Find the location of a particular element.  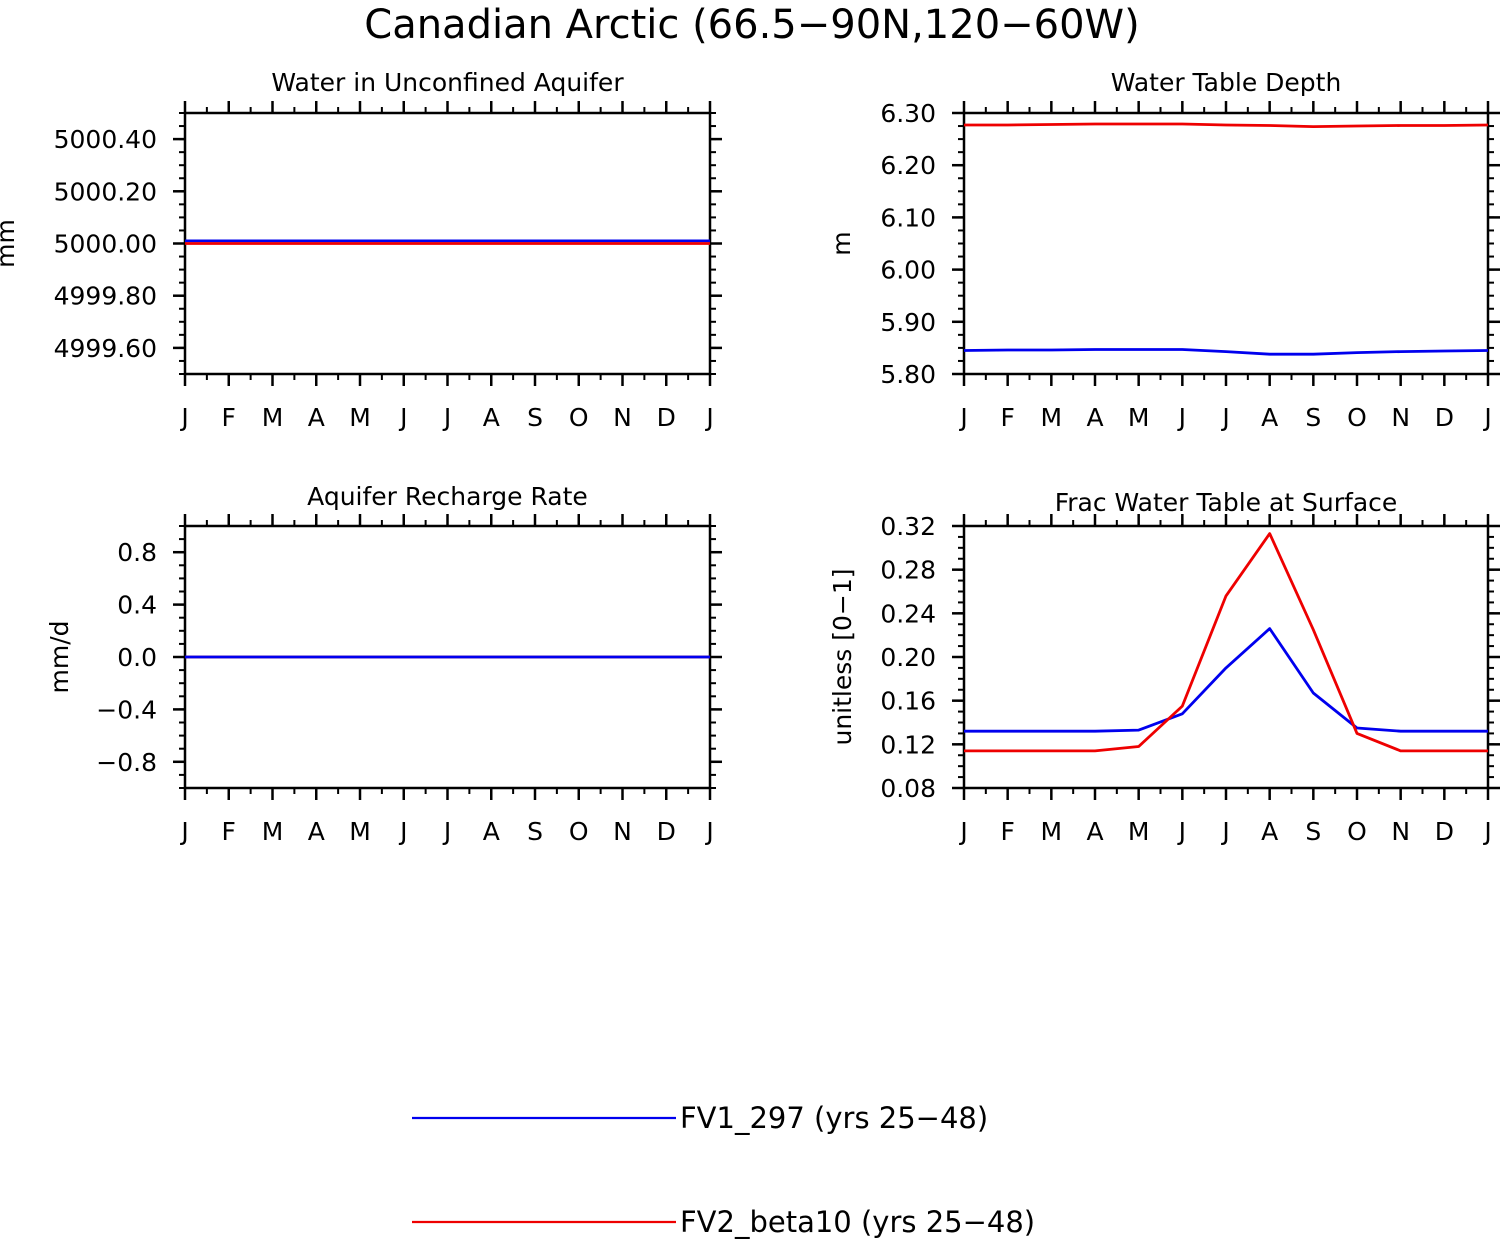

y-tick-label: 0.32 is located at coordinates (908, 526).